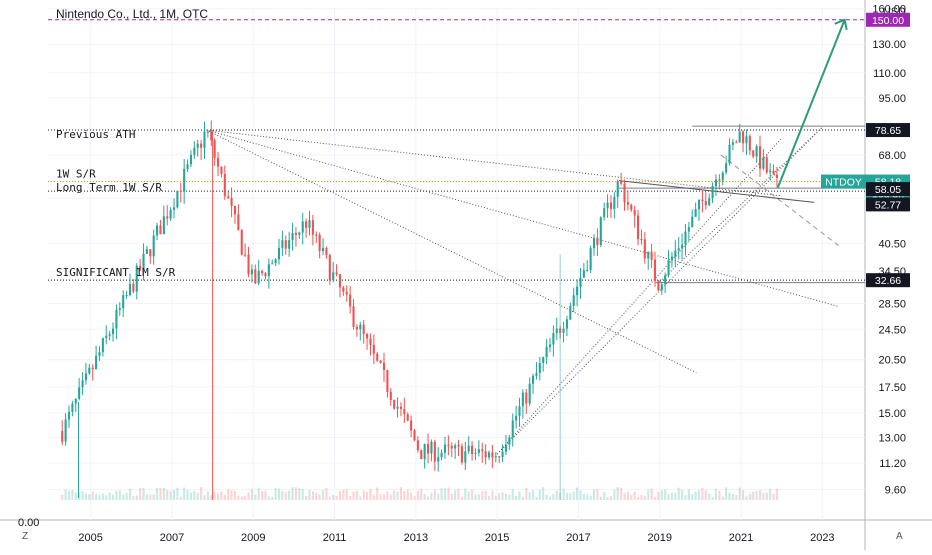  What do you see at coordinates (892, 414) in the screenshot?
I see `y-tick-label: 15.00` at bounding box center [892, 414].